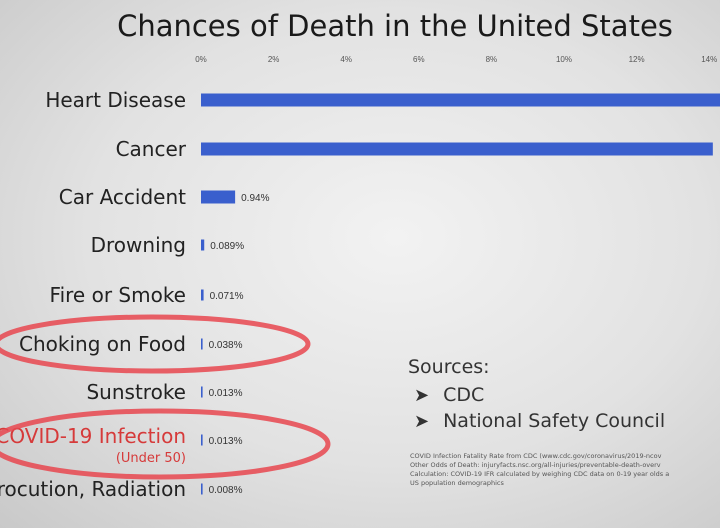 The width and height of the screenshot is (720, 528). What do you see at coordinates (118, 295) in the screenshot?
I see `category-label: Fire or Smoke` at bounding box center [118, 295].